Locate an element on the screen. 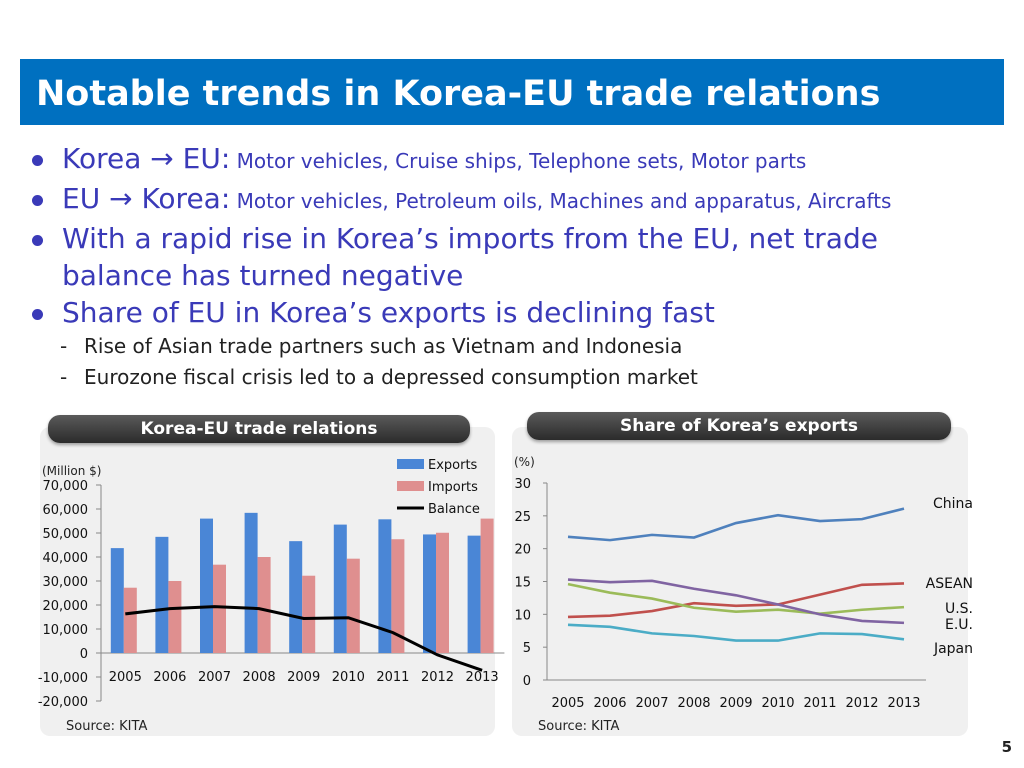 The width and height of the screenshot is (1024, 768). balance-line is located at coordinates (304, 638).